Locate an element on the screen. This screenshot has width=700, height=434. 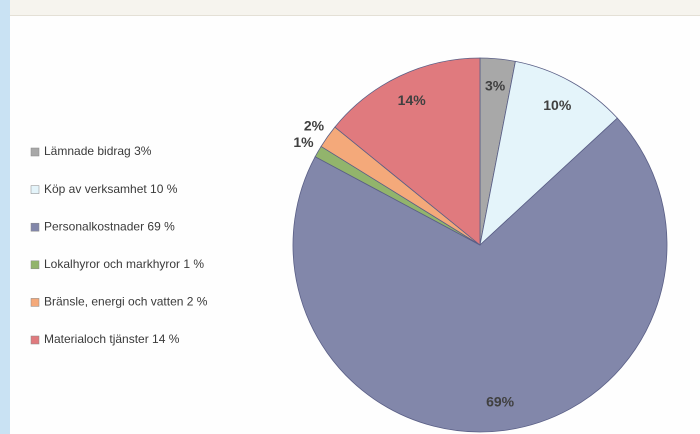
data-label: 14% is located at coordinates (412, 100).